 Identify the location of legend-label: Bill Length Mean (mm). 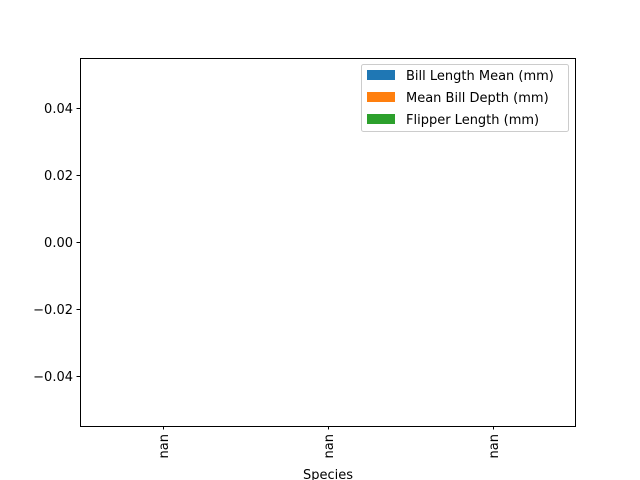
(480, 76).